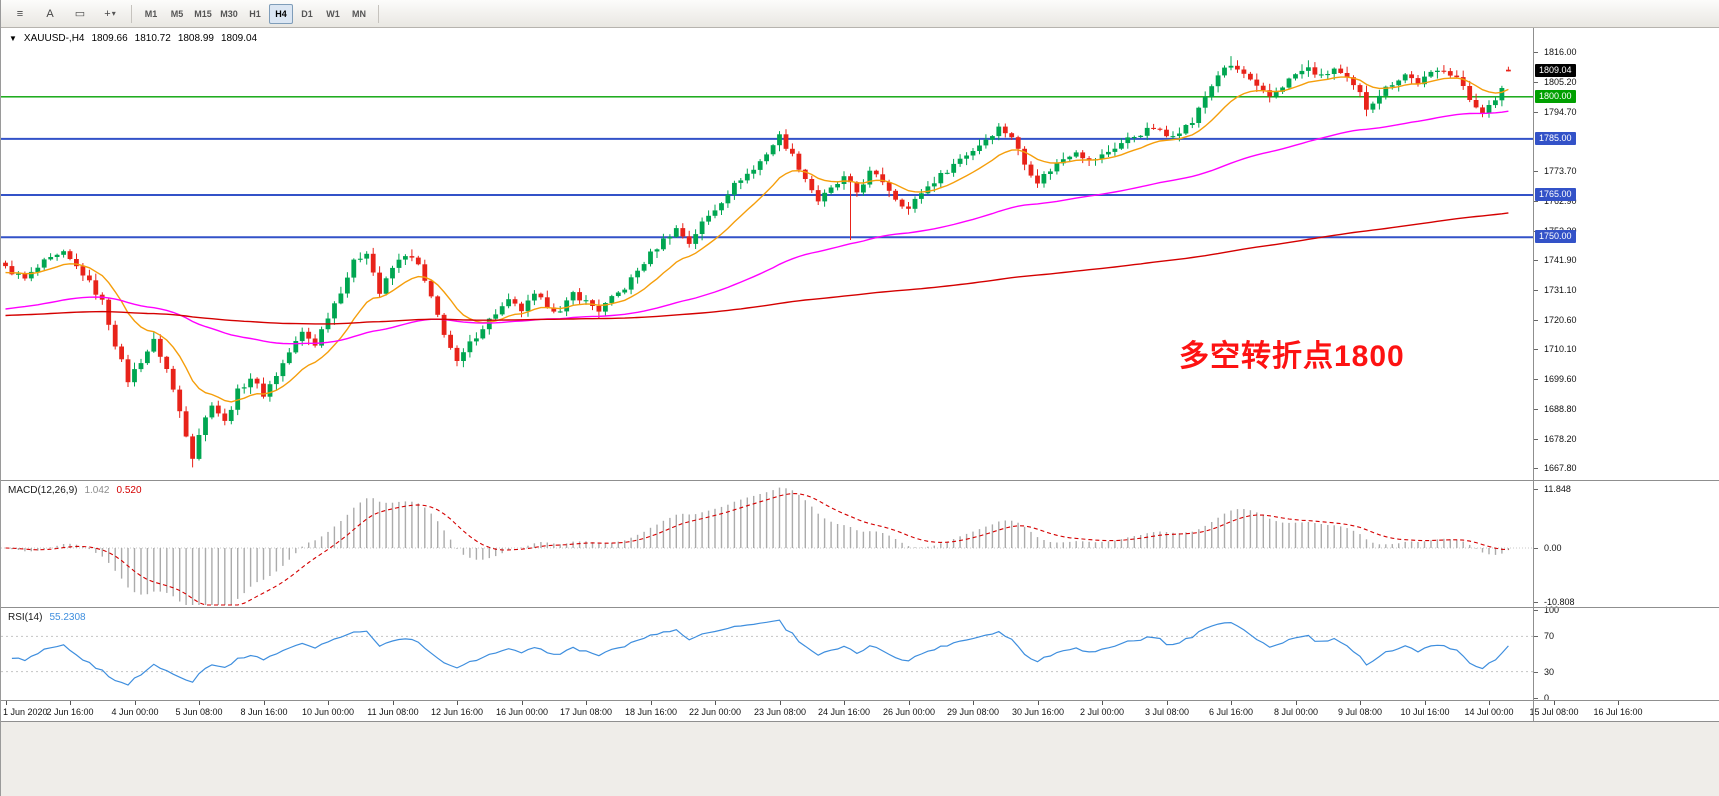 The height and width of the screenshot is (796, 1719). I want to click on chart-bar-icon: ≡, so click(20, 14).